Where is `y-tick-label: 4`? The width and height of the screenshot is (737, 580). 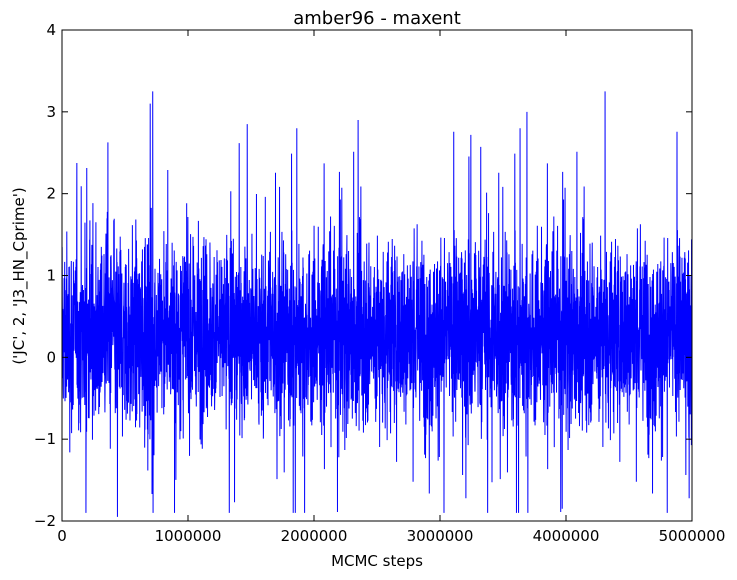 y-tick-label: 4 is located at coordinates (51, 30).